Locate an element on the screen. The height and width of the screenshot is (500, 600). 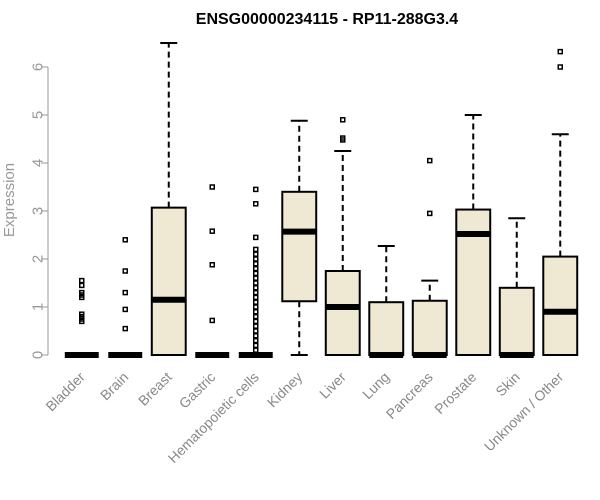
y-tick-label: 2 is located at coordinates (38, 259).